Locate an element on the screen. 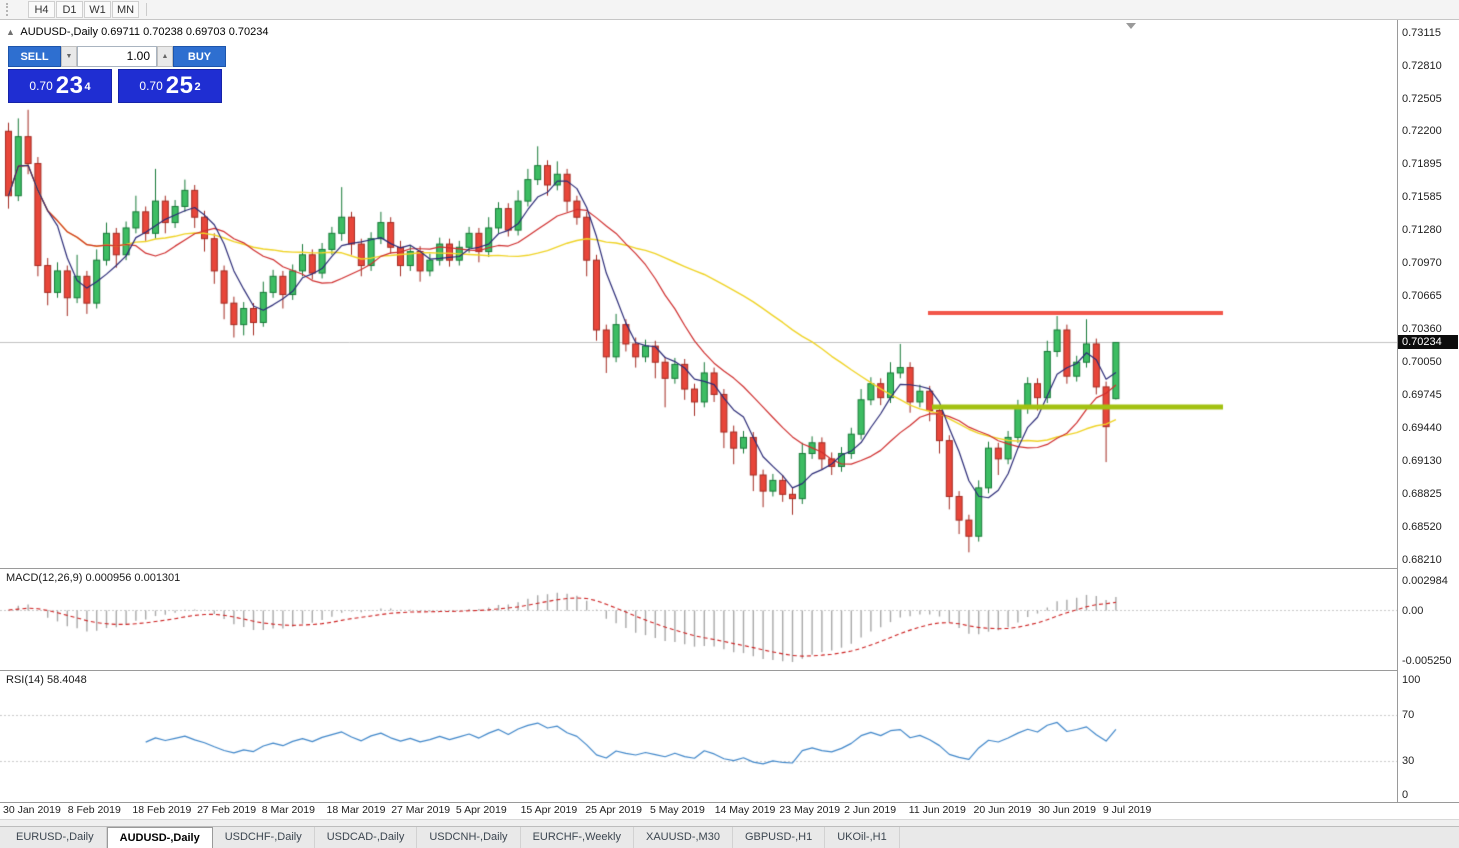 The width and height of the screenshot is (1459, 848). timeframe-button-h4: H4 is located at coordinates (41, 9).